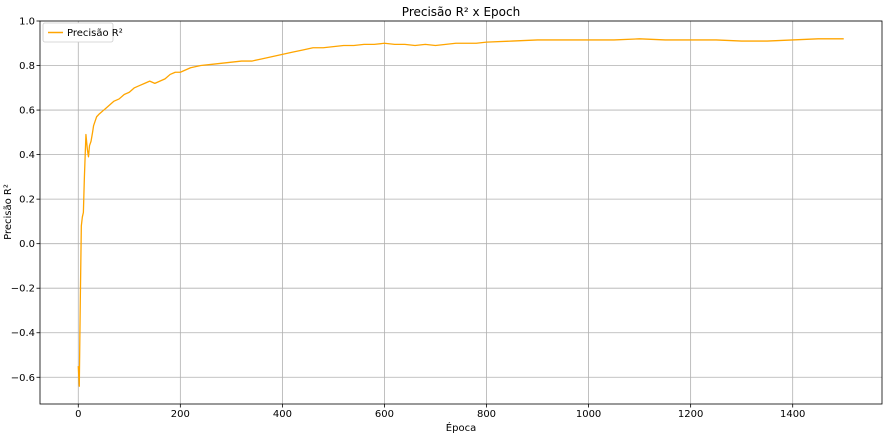 The width and height of the screenshot is (886, 438). Describe the element at coordinates (23, 333) in the screenshot. I see `y-tick-label: −0.4` at that location.